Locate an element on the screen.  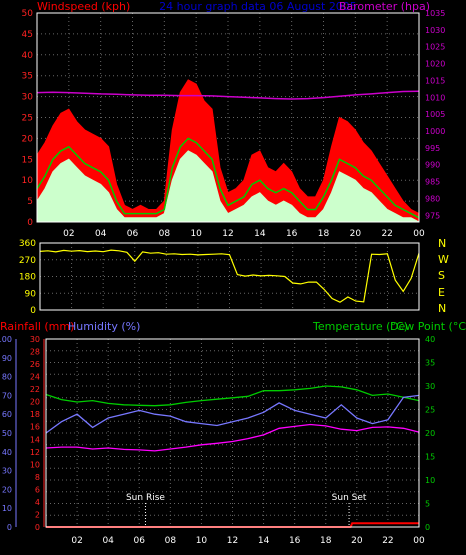
x-tick-label: 16 is located at coordinates (295, 541).